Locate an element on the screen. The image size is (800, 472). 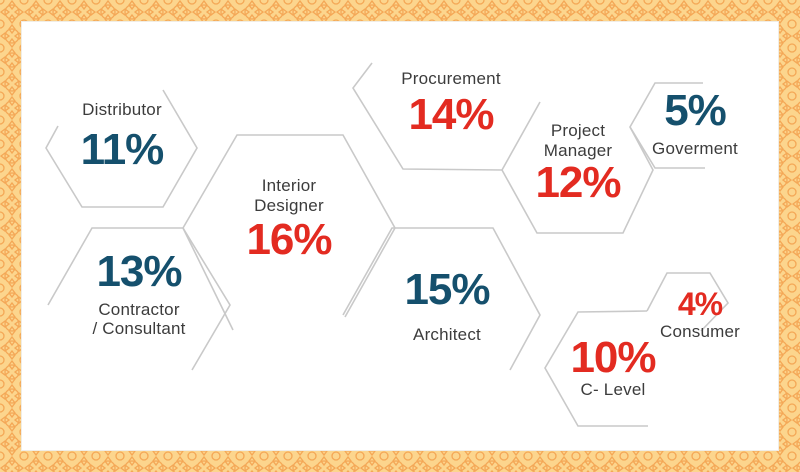
segment-architect: 15% Architect is located at coordinates (447, 306).